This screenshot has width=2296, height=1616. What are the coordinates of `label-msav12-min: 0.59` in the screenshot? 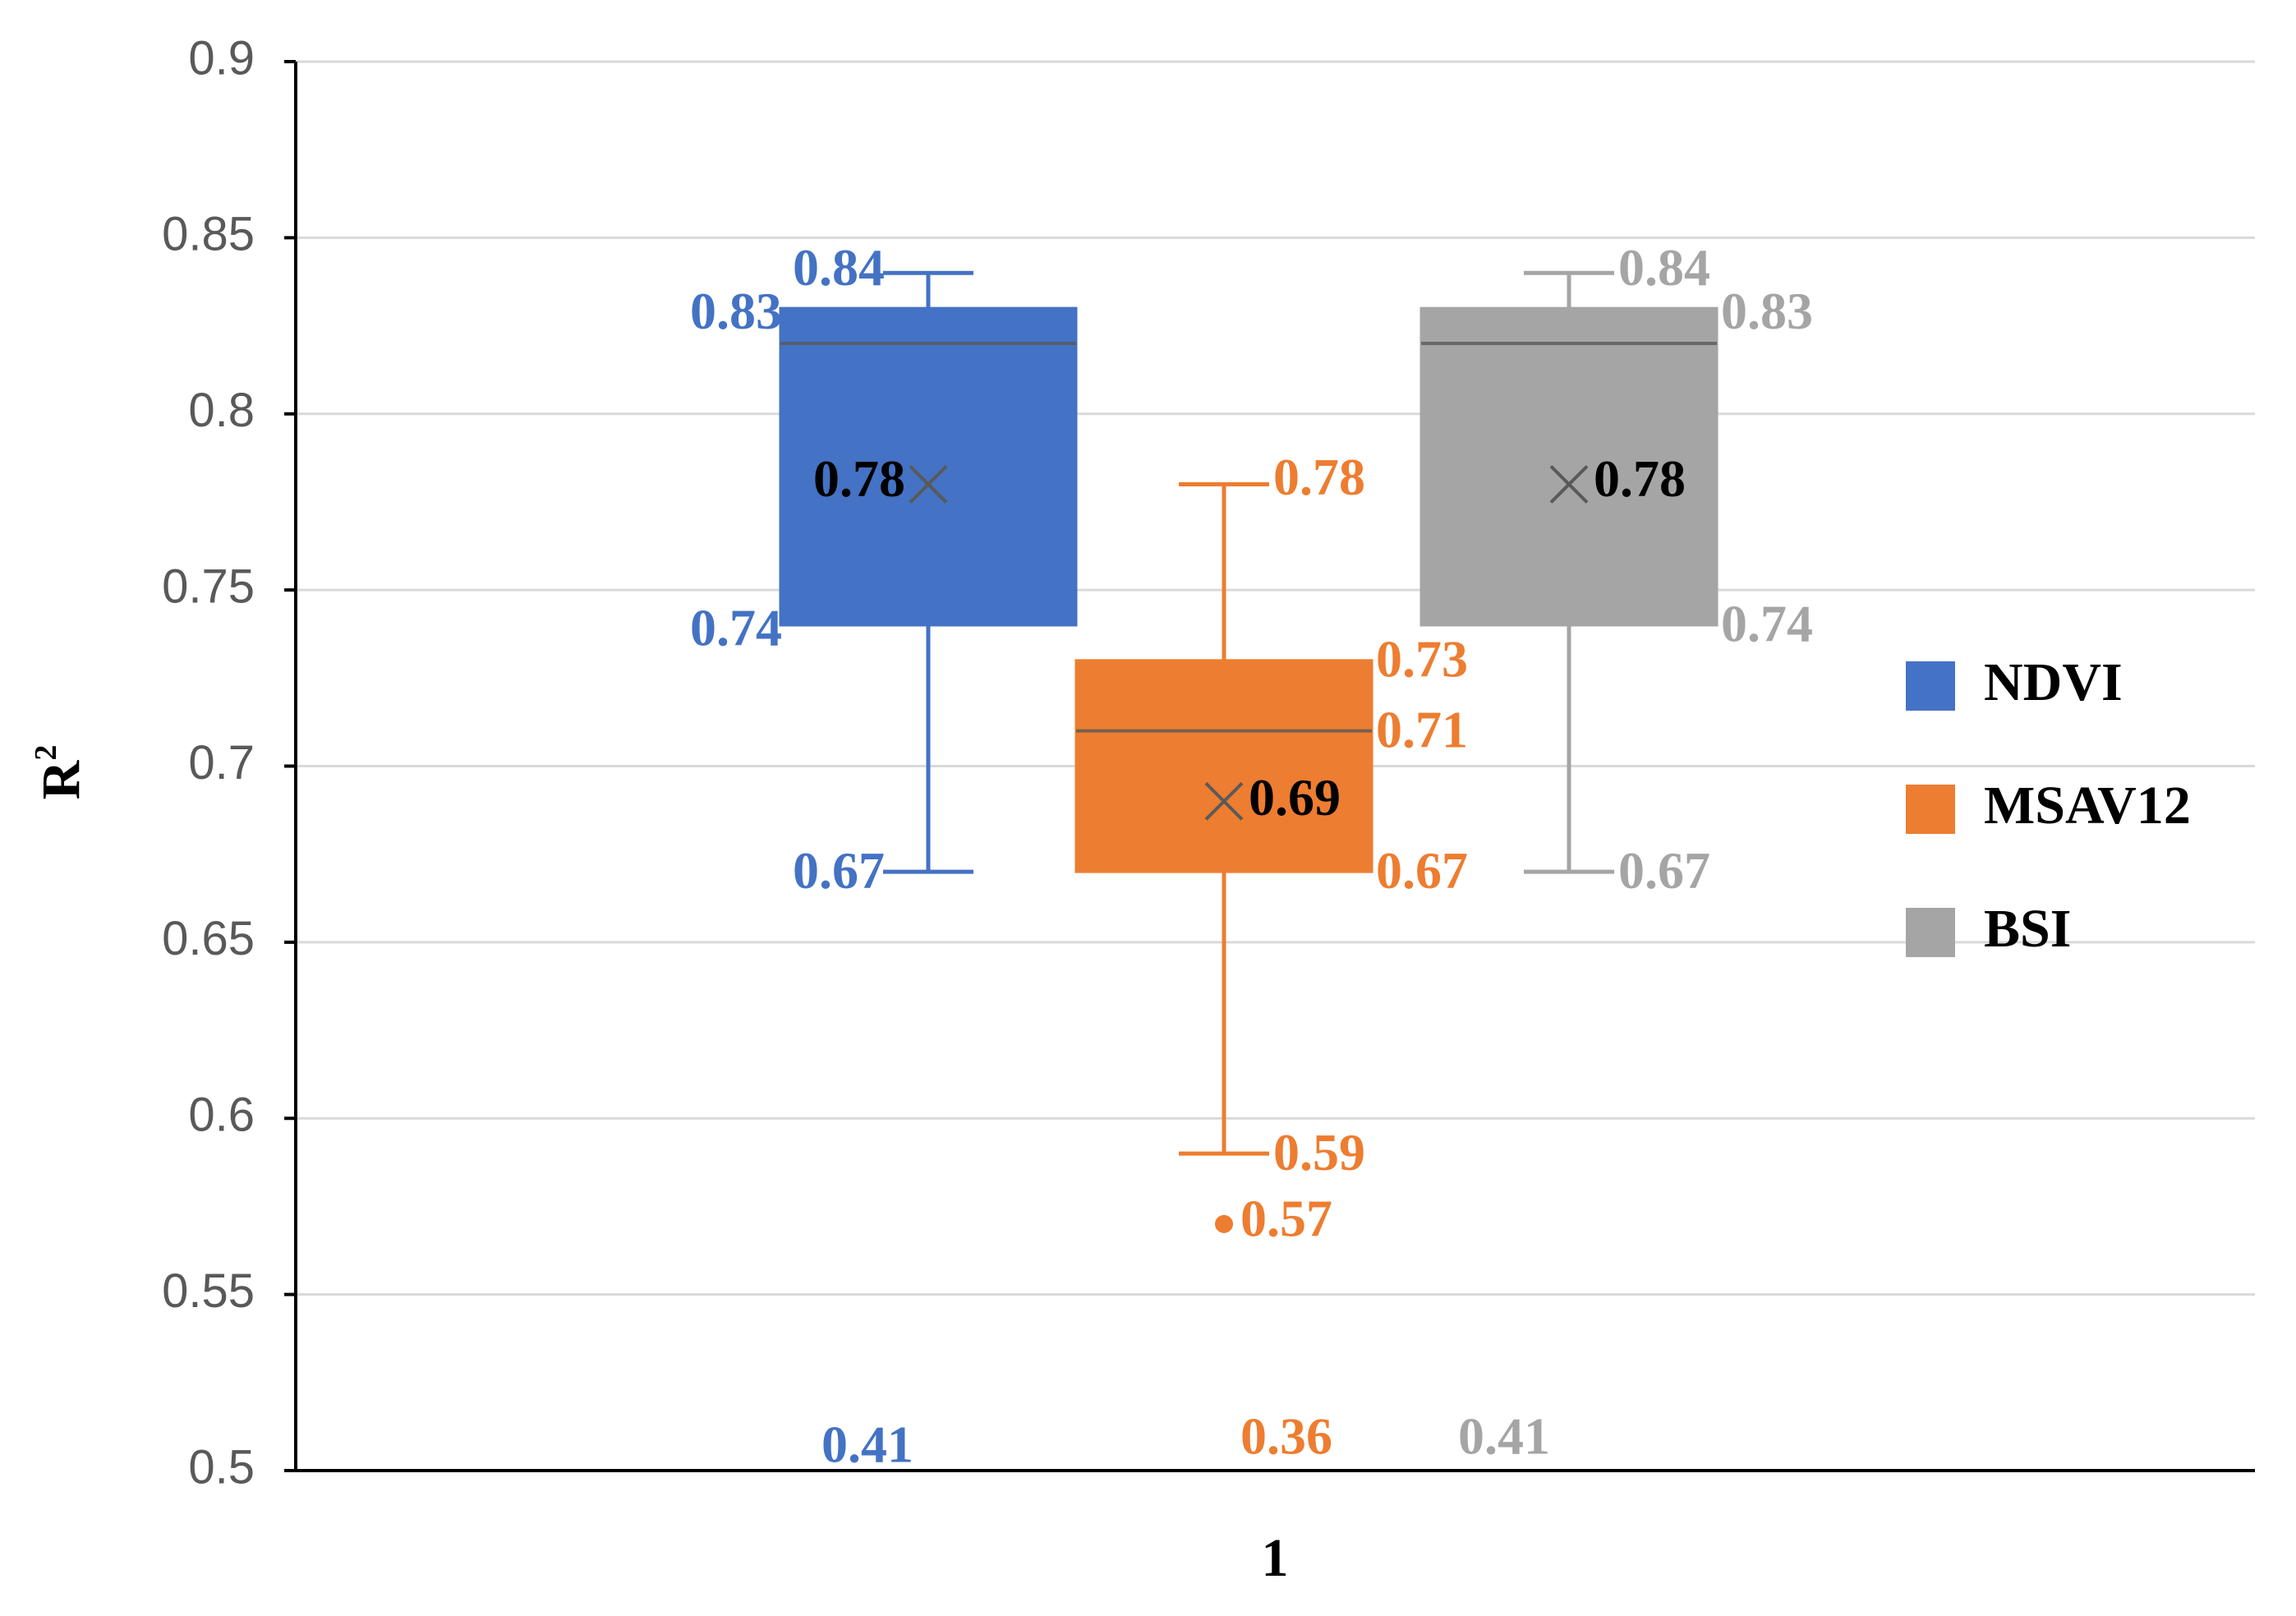 It's located at (1319, 1152).